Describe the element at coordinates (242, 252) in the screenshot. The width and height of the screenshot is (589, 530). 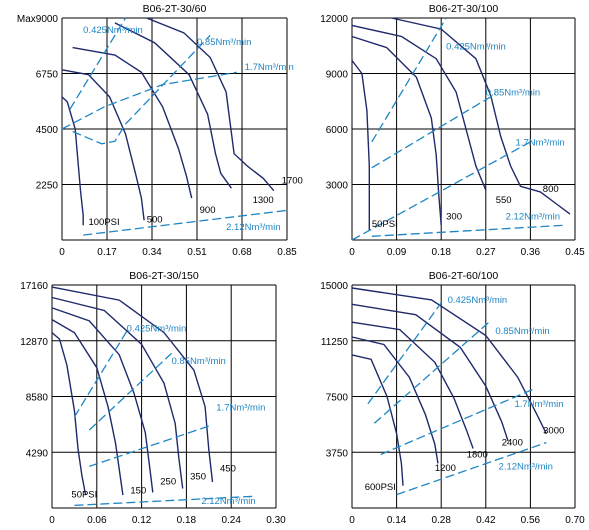
I see `x-tick-label: 0.68` at that location.